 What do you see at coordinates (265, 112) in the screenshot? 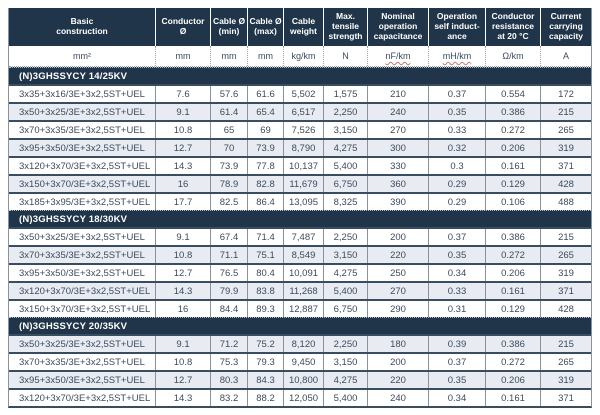
I see `value-cell: 65.4` at bounding box center [265, 112].